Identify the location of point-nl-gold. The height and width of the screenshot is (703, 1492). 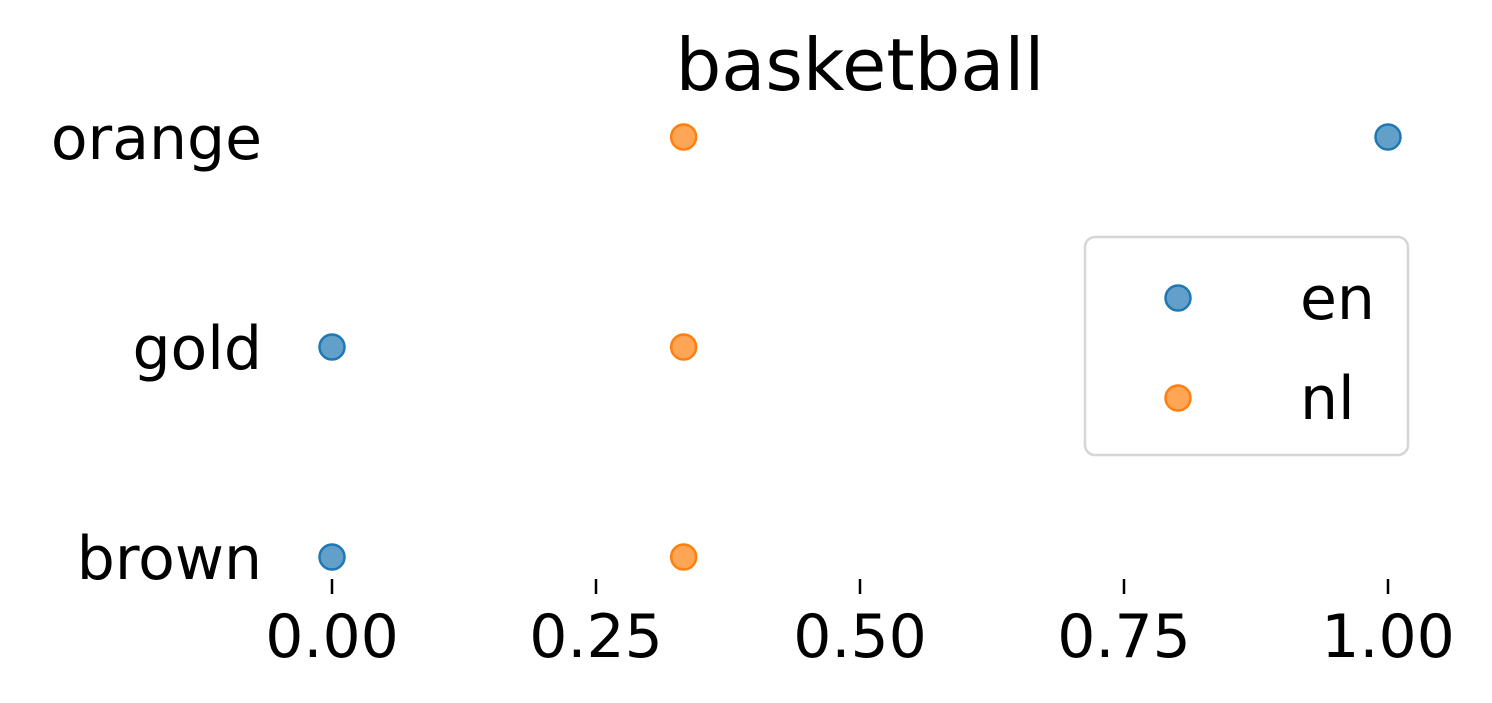
(683, 347).